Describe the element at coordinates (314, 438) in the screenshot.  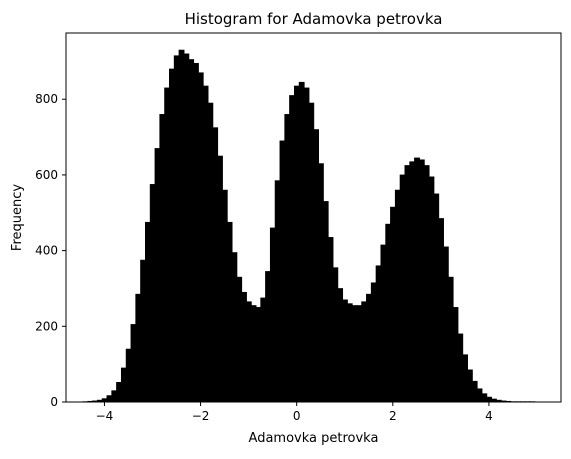
I see `x-axis-label: Adamovka petrovka` at that location.